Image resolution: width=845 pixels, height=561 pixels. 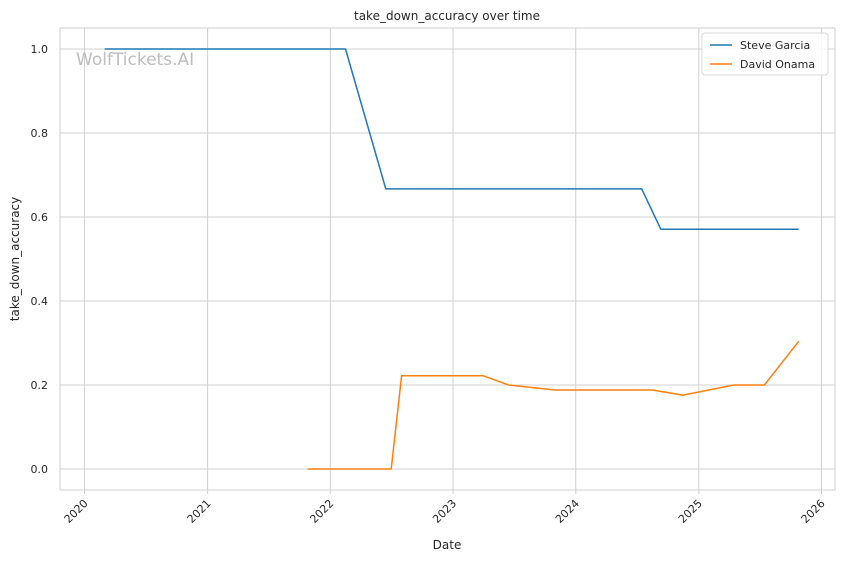 What do you see at coordinates (447, 545) in the screenshot?
I see `x-axis-title: Date` at bounding box center [447, 545].